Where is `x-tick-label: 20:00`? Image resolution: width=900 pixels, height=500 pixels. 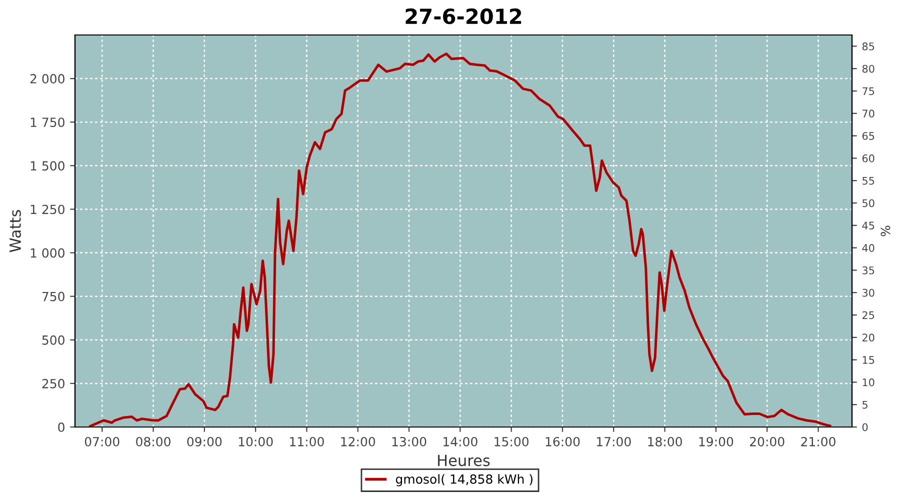
x-tick-label: 20:00 is located at coordinates (767, 441).